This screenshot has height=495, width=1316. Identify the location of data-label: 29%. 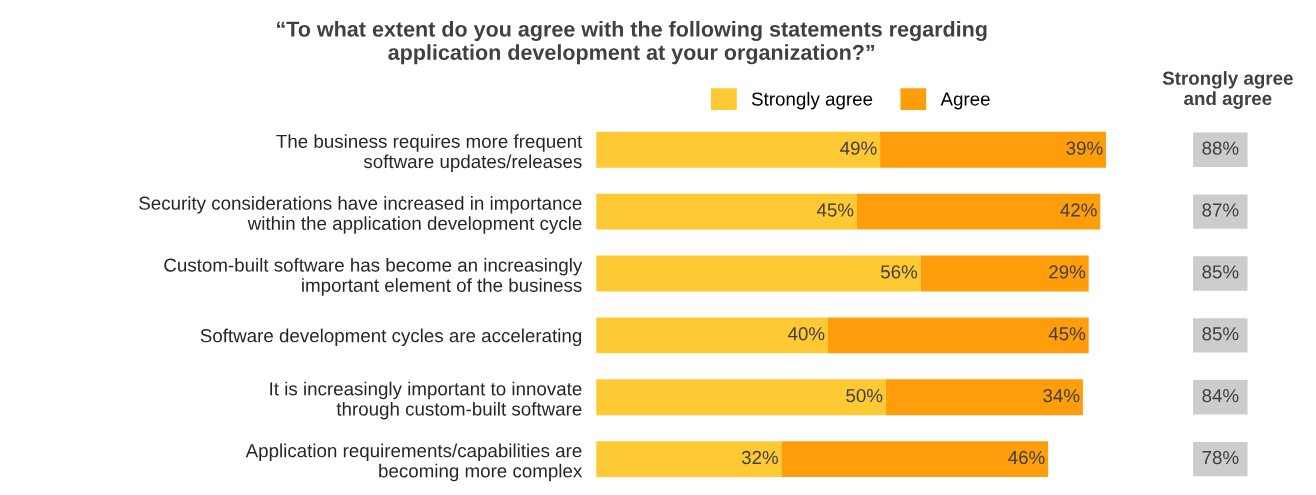
(1067, 272).